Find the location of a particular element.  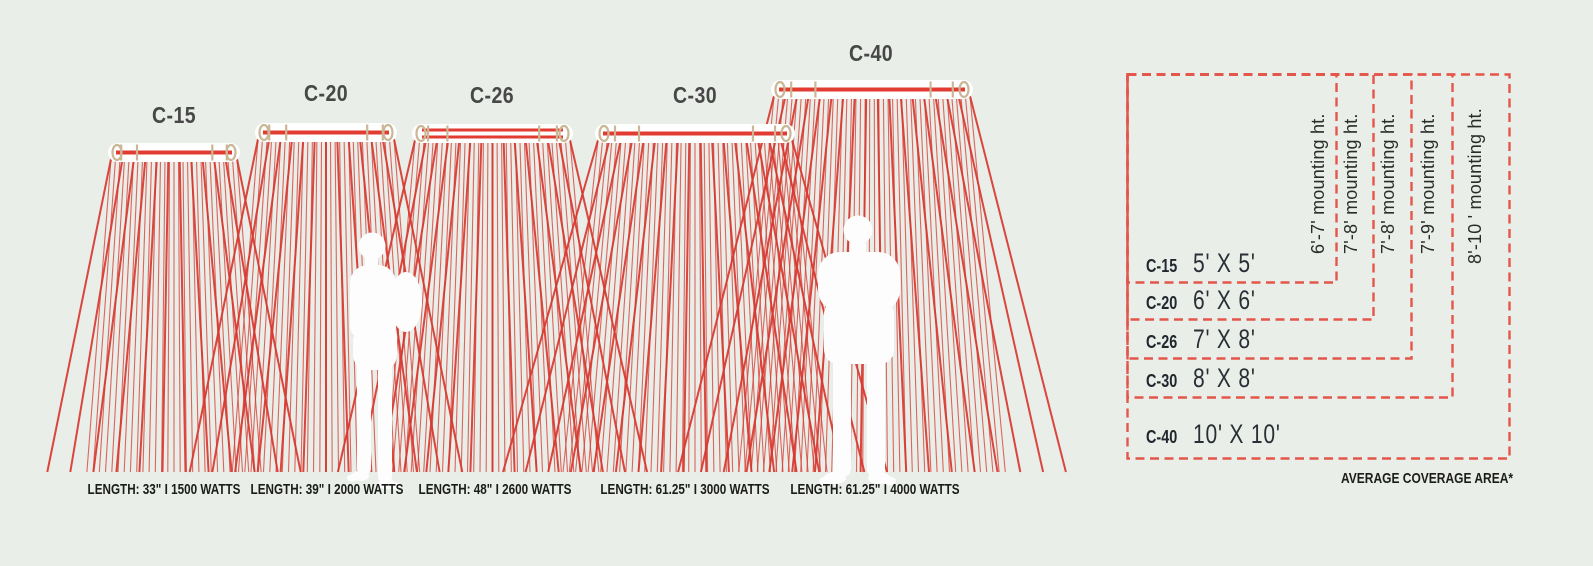

coverage-row-c26: C-26 7' X 8' is located at coordinates (1209, 339).